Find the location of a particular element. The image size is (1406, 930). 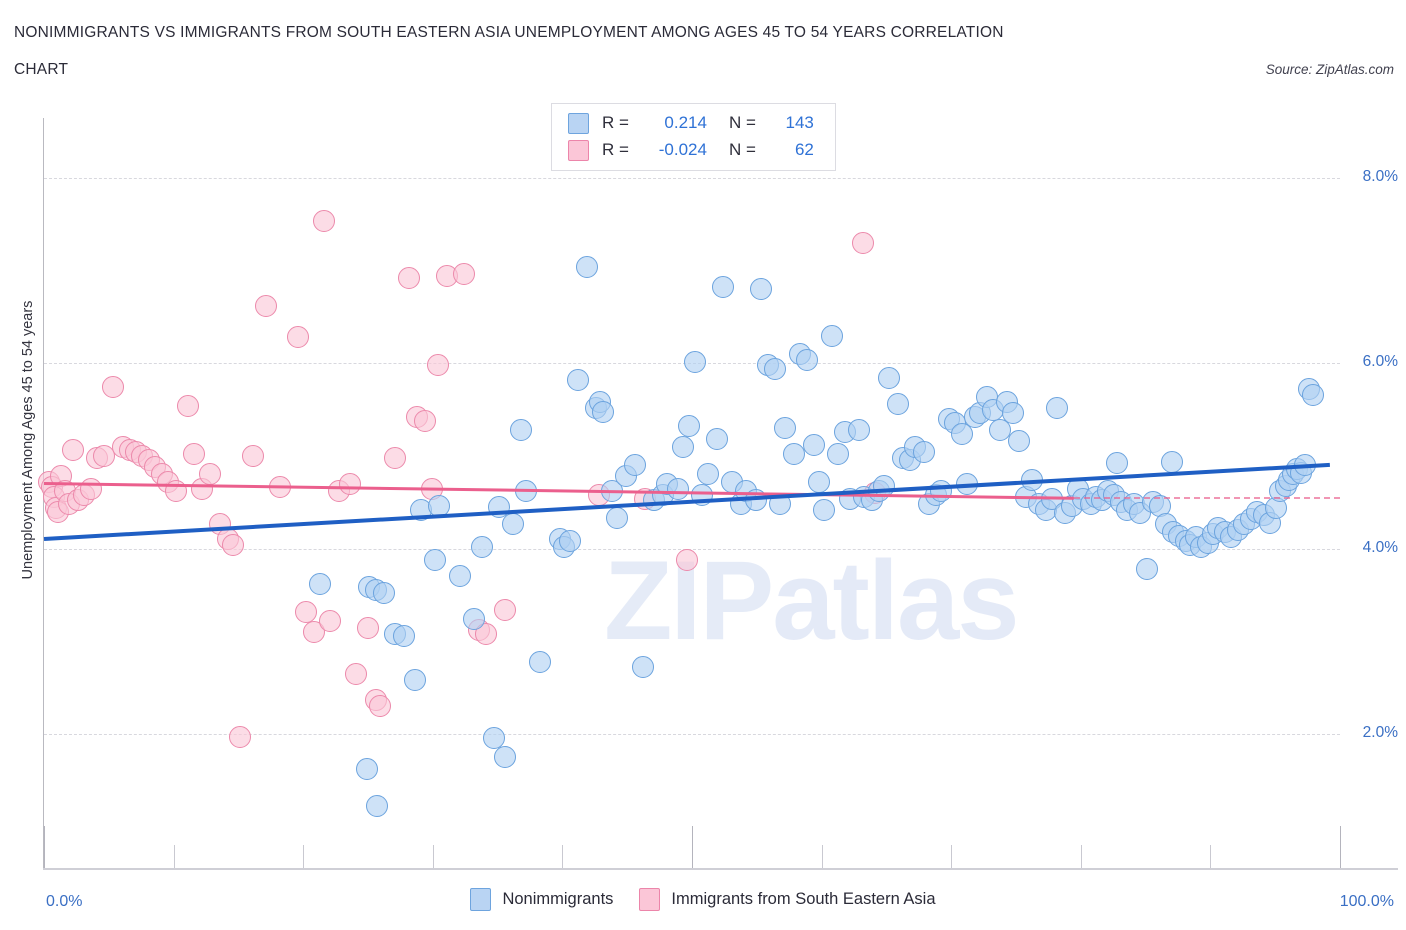

stats-row-nonimmigrants: R = 0.214 N = 143 is located at coordinates (691, 123).